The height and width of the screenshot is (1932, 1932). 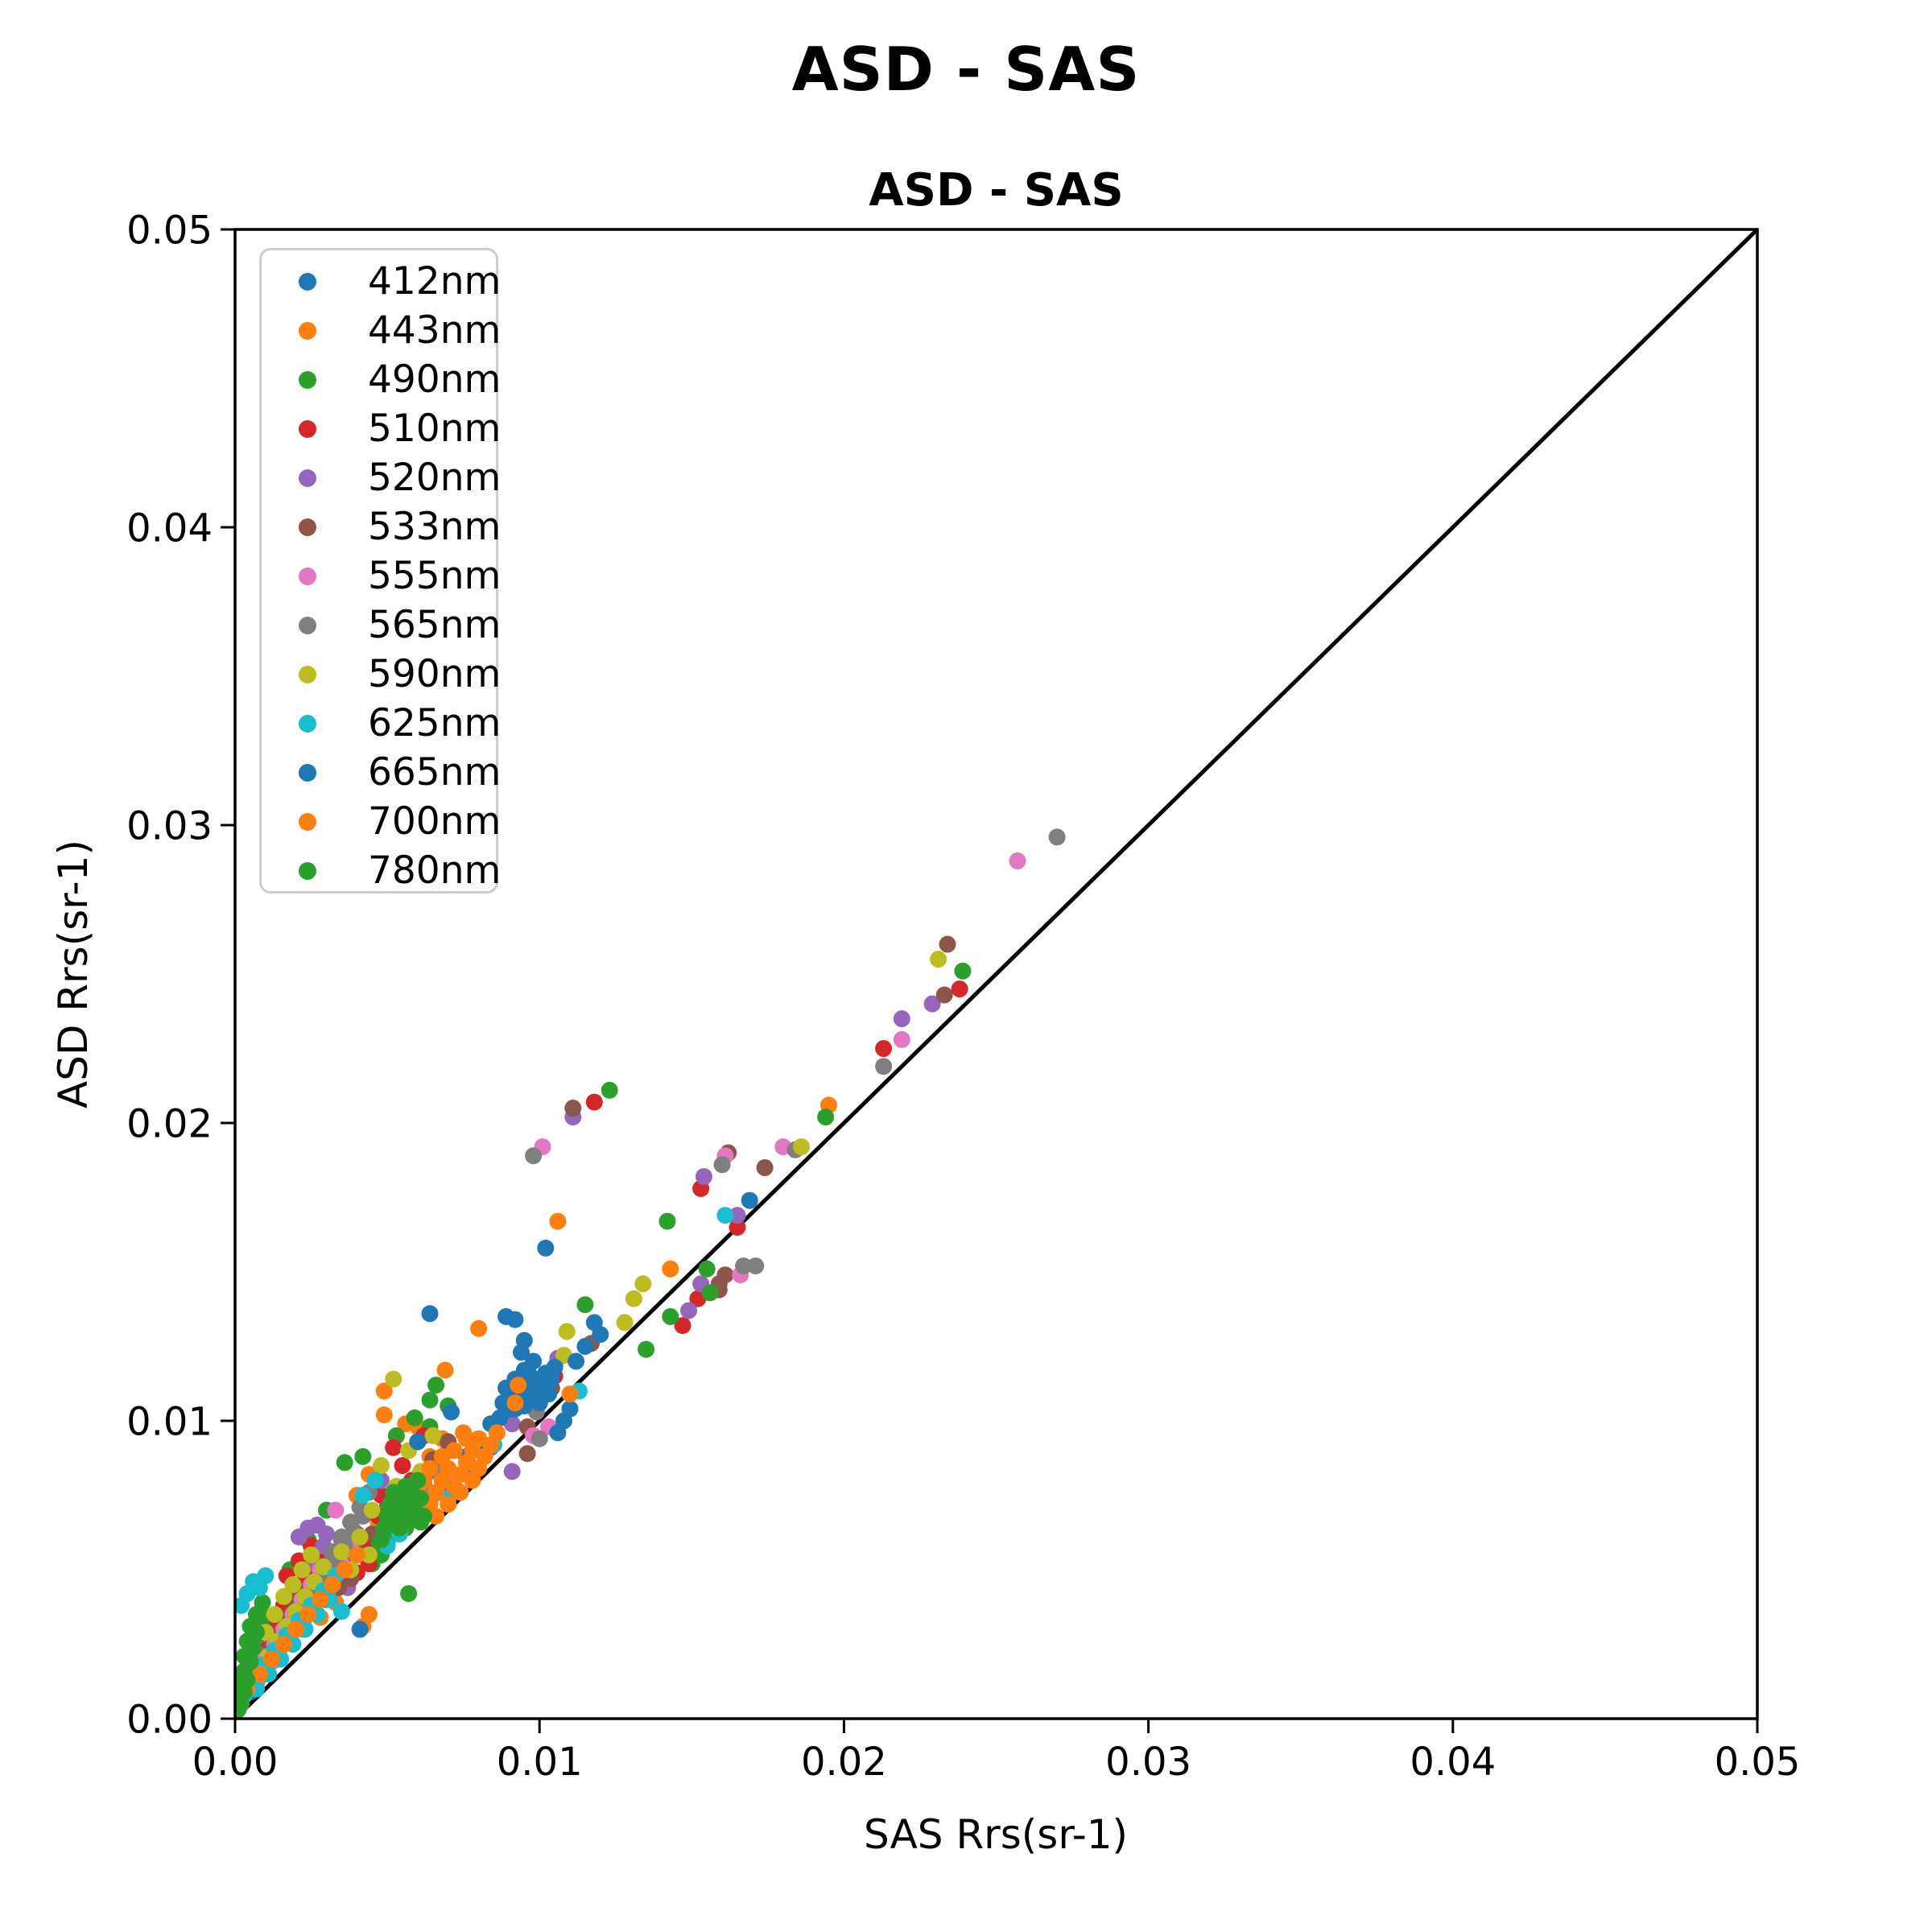 I want to click on y-tick-label: 0.00, so click(x=169, y=1719).